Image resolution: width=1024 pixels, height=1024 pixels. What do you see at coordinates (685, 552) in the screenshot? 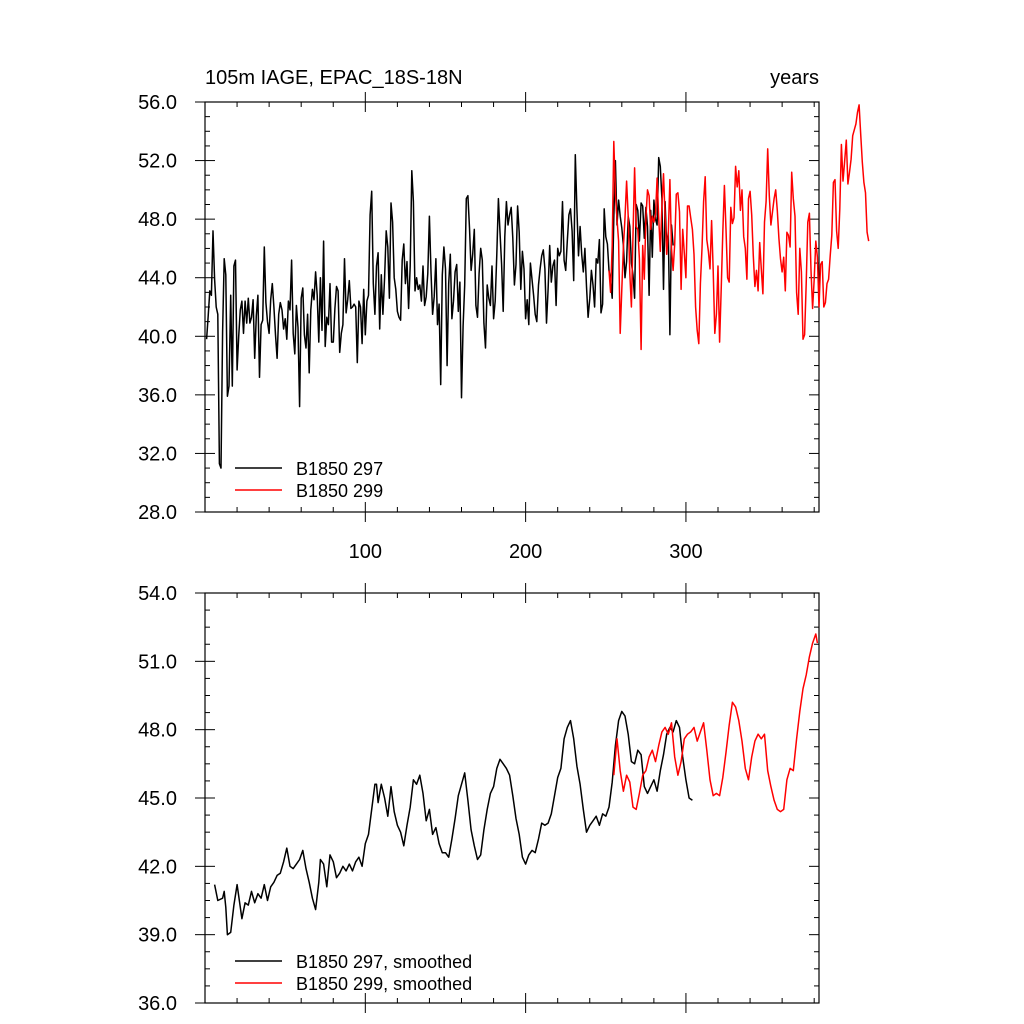
I see `top-xtick-label: 300` at bounding box center [685, 552].